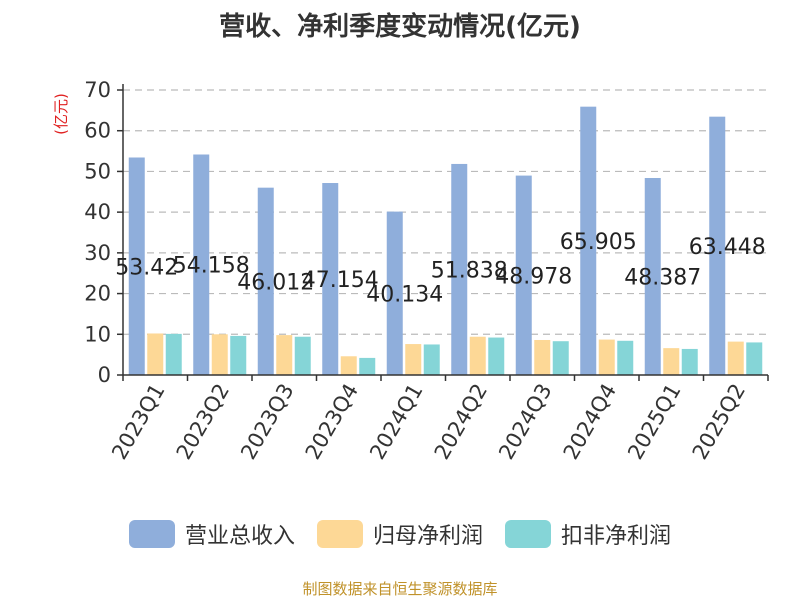 The width and height of the screenshot is (800, 600). Describe the element at coordinates (396, 422) in the screenshot. I see `x-tick-label: 2024Q1` at that location.